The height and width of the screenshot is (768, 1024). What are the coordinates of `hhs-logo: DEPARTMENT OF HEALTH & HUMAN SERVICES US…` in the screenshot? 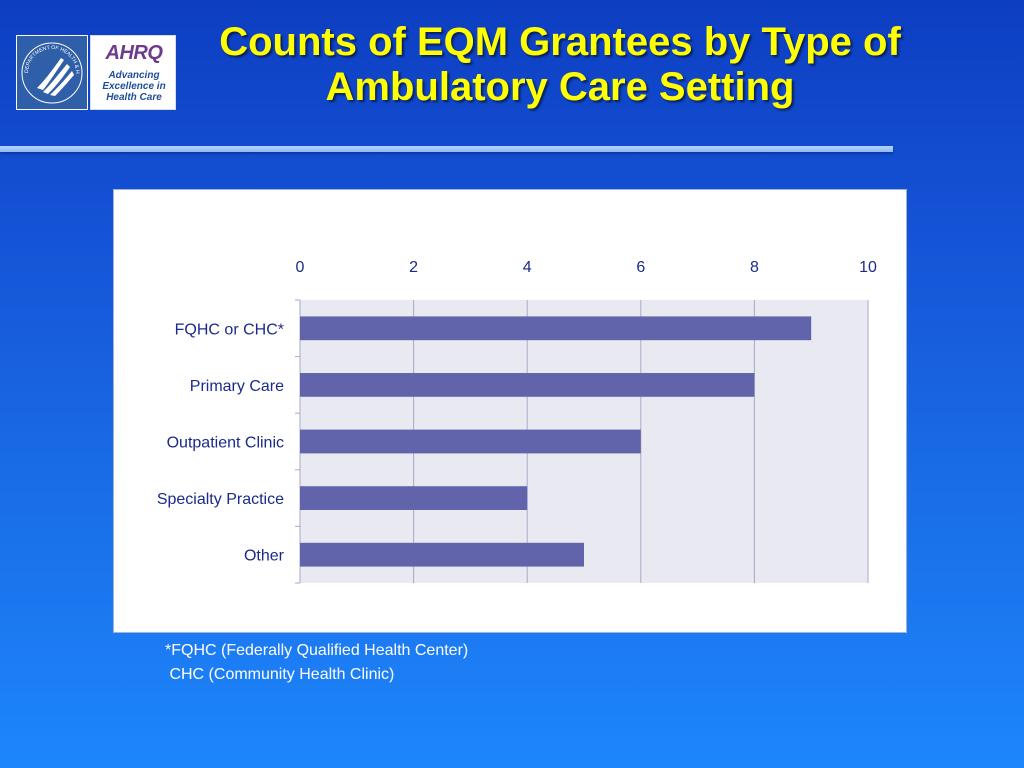 It's located at (51, 71).